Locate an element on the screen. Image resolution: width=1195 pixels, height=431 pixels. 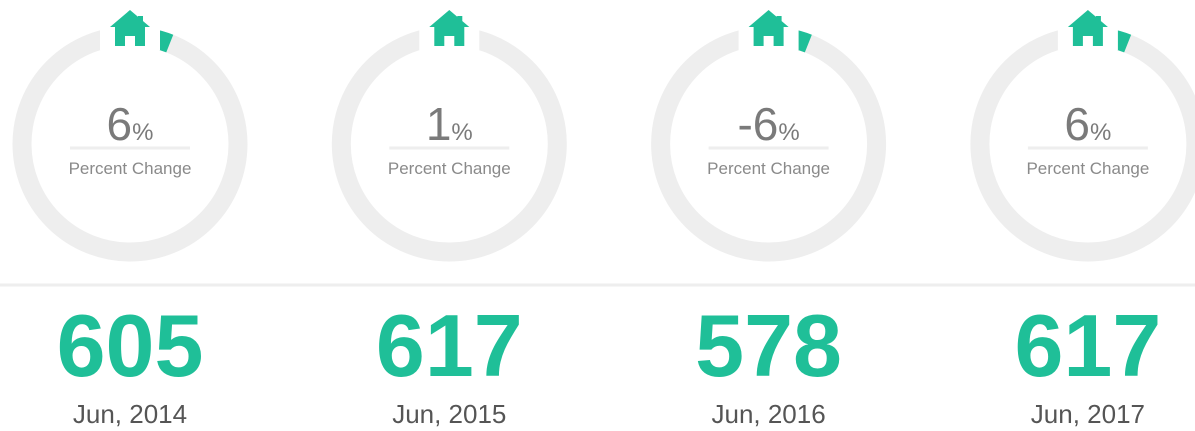
date: Jun, 2016 is located at coordinates (768, 414).